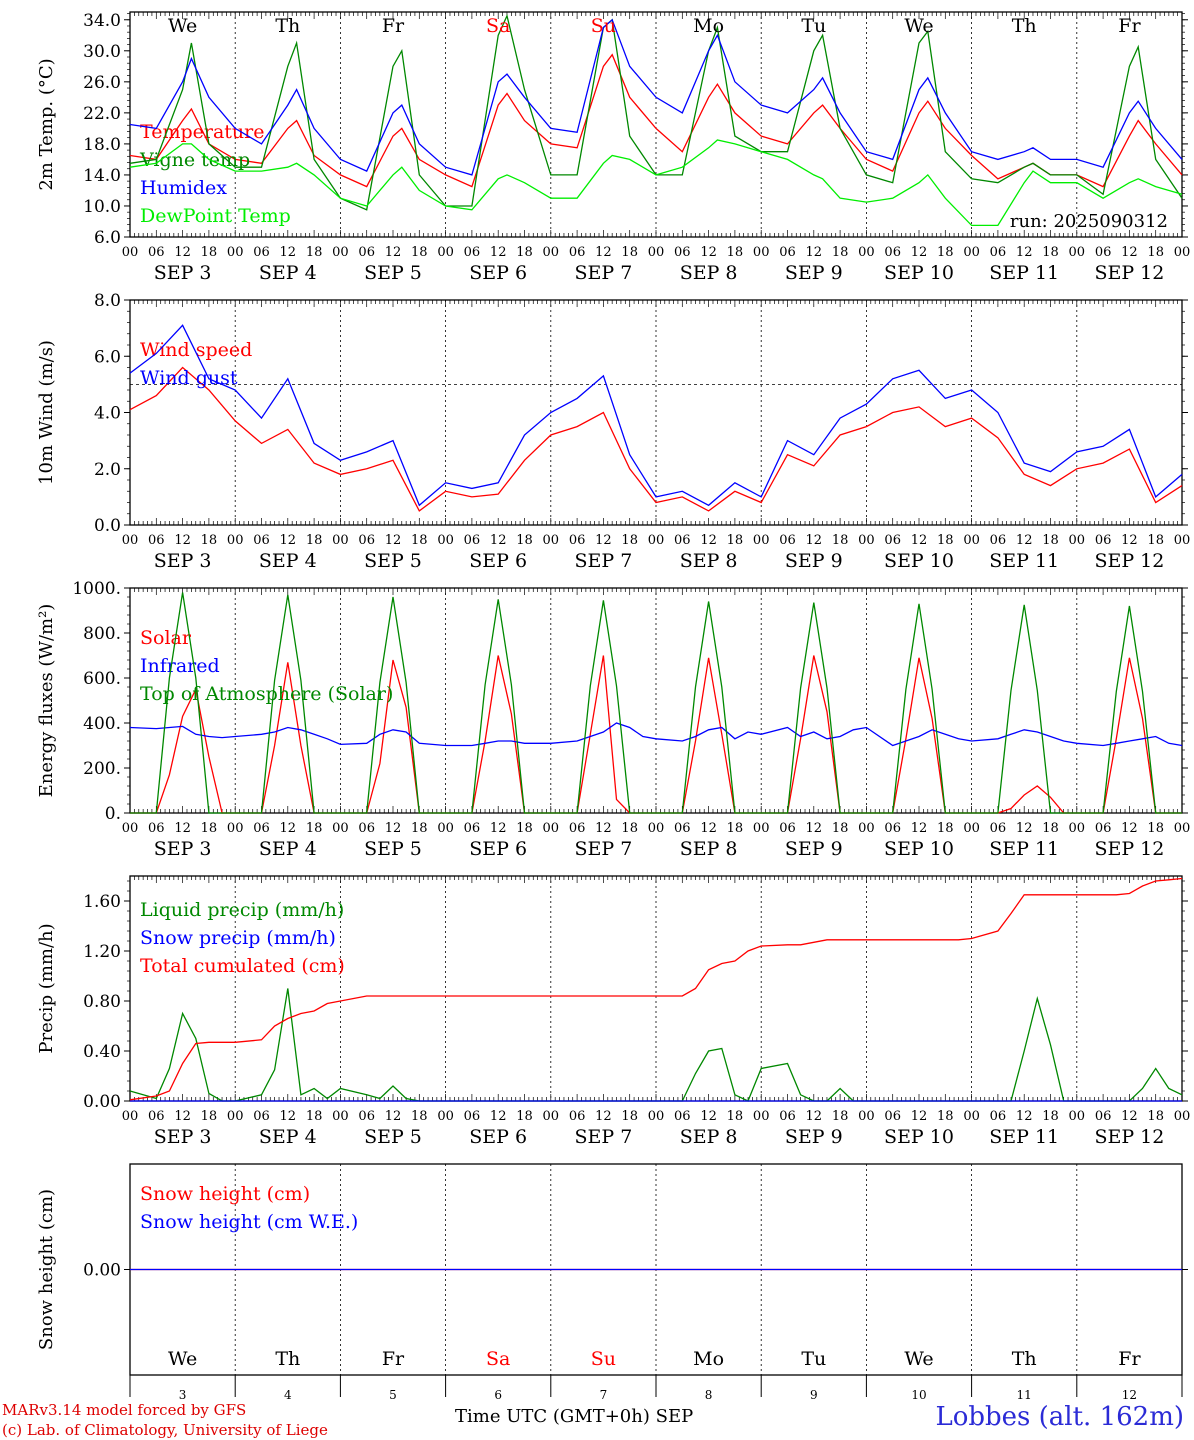  What do you see at coordinates (814, 561) in the screenshot?
I see `panel-2-date-label: SEP 9` at bounding box center [814, 561].